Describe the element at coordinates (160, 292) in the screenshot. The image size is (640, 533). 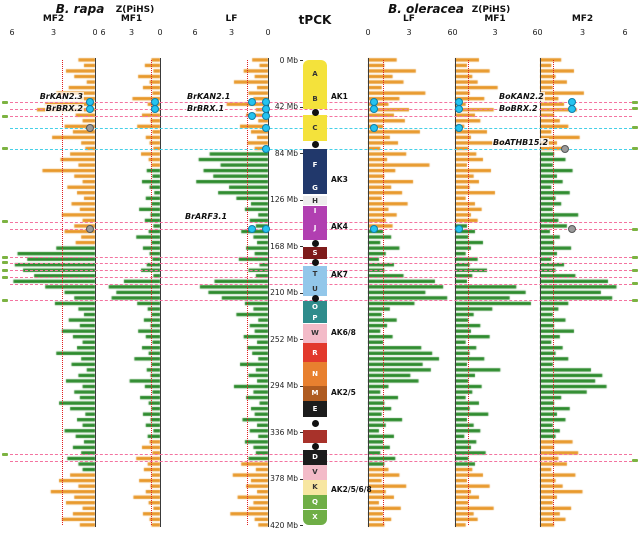
I see `track-baseline-br_mf1` at that location.